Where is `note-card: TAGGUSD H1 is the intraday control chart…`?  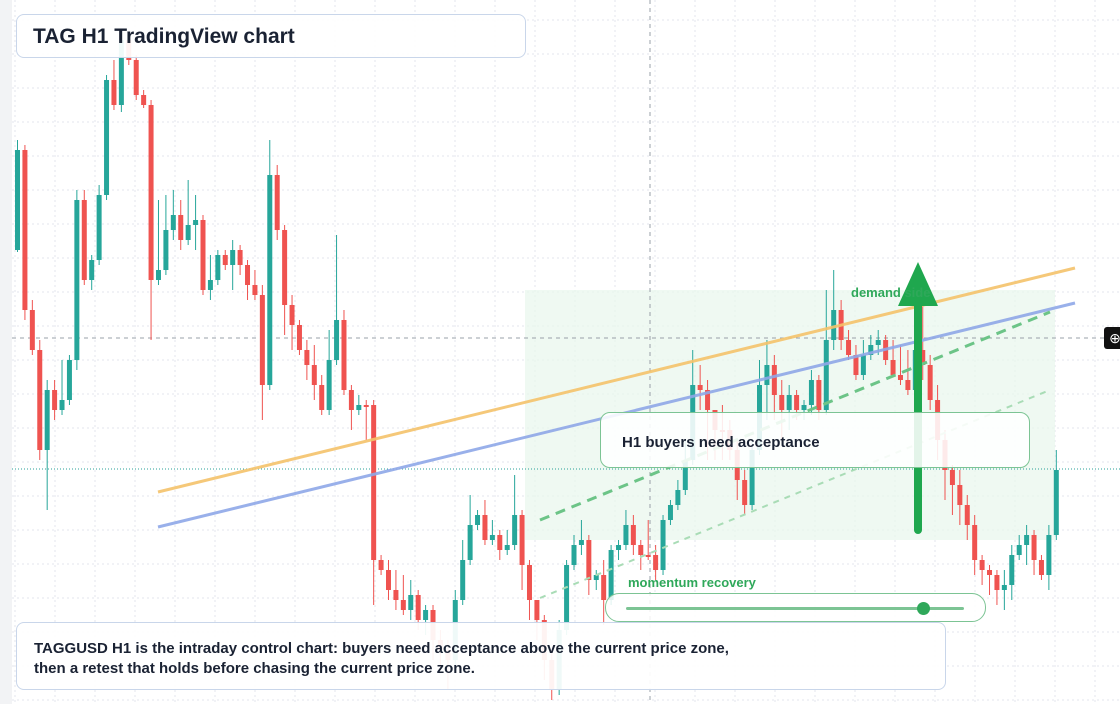 note-card: TAGGUSD H1 is the intraday control chart… is located at coordinates (481, 656).